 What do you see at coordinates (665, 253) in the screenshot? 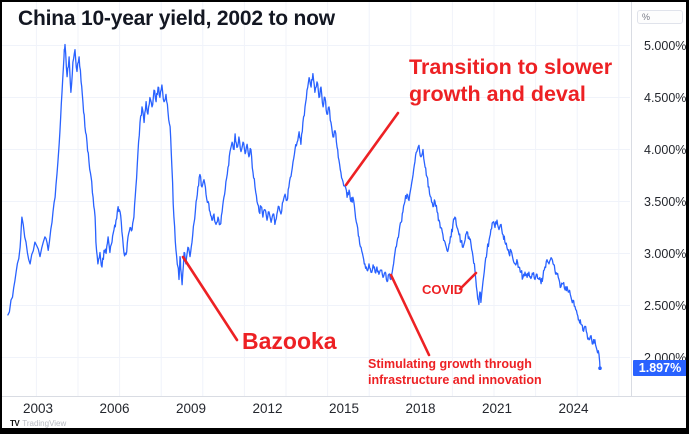
I see `price-tick-label: 3.000%` at bounding box center [665, 253].